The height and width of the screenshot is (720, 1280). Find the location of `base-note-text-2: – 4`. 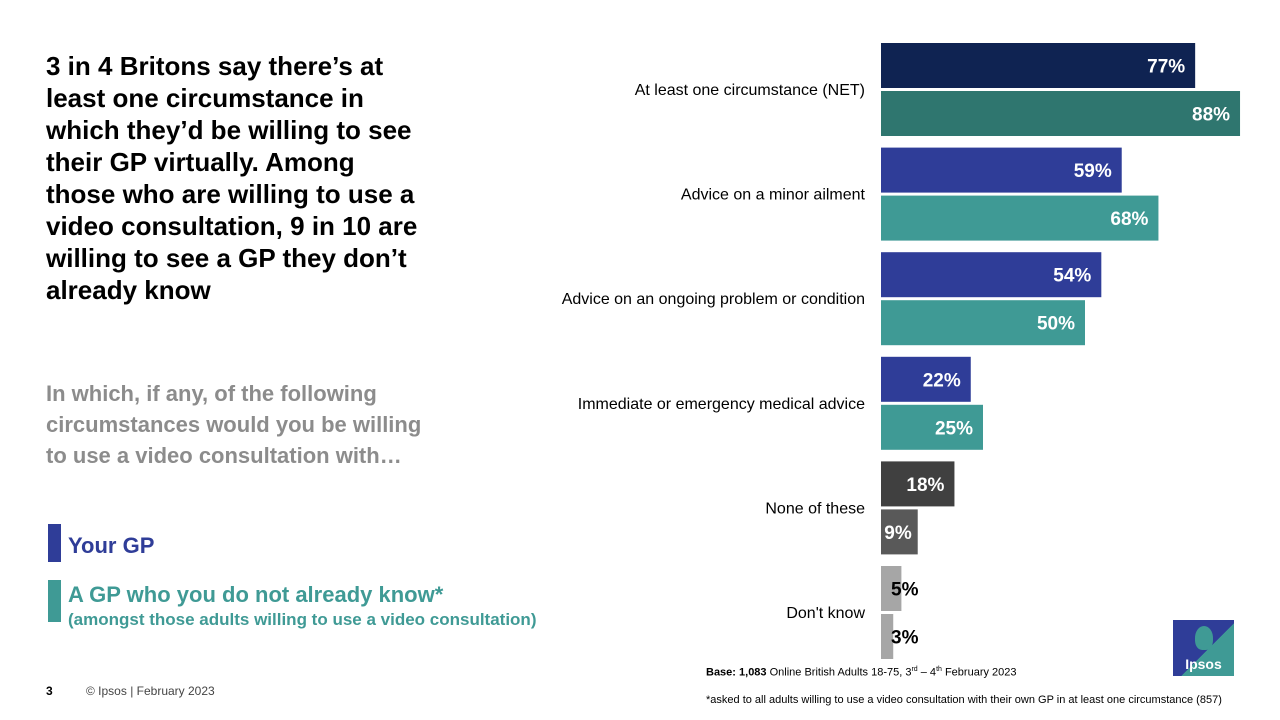

base-note-text-2: – 4 is located at coordinates (927, 672).